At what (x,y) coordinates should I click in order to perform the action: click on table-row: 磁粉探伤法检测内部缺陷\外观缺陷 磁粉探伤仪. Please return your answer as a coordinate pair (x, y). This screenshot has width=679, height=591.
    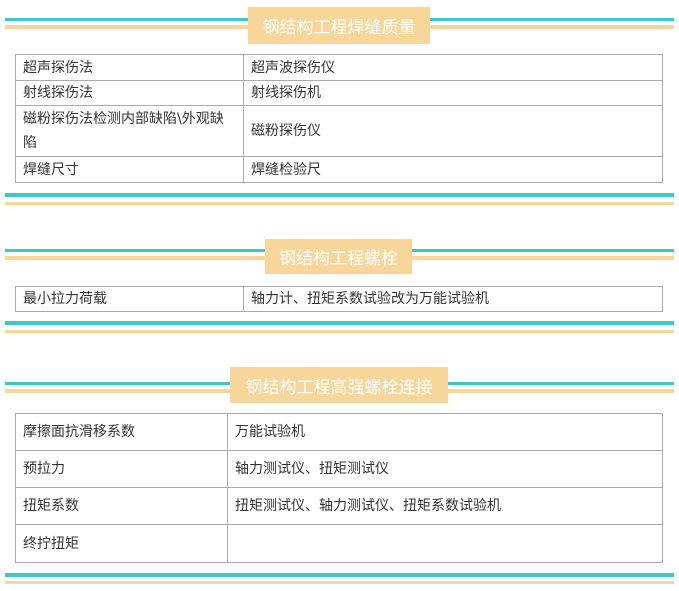
    Looking at the image, I should click on (339, 131).